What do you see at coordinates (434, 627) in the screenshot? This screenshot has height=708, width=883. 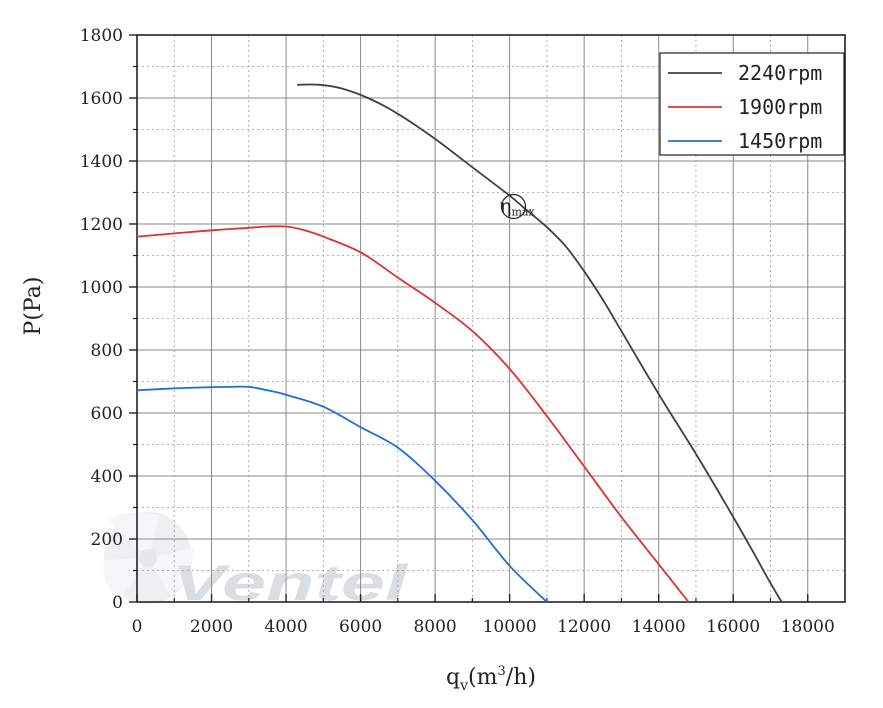 I see `x-tick-label: 8000` at bounding box center [434, 627].